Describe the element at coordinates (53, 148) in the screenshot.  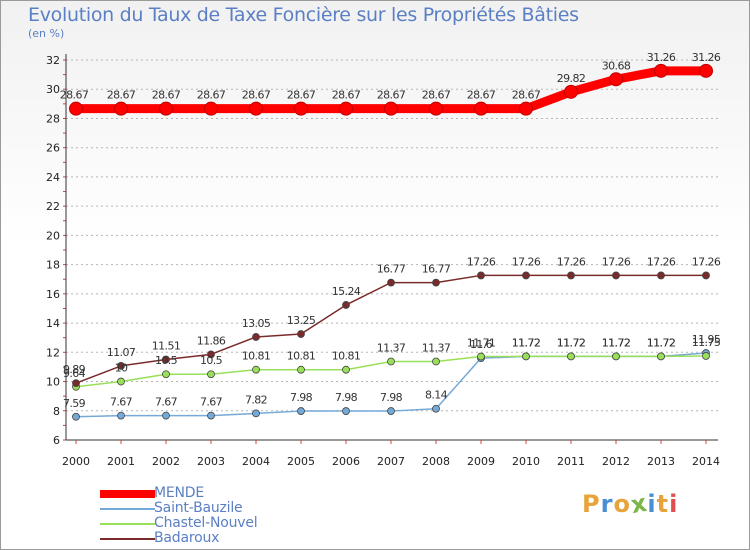
I see `y-tick-label: 26` at that location.